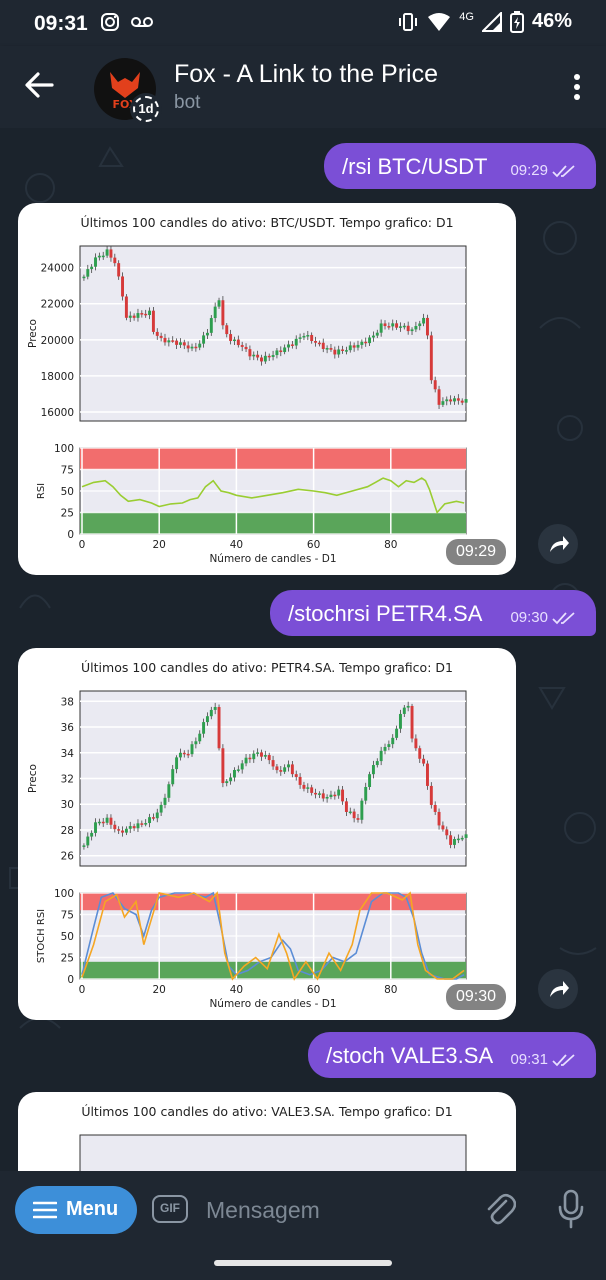 The width and height of the screenshot is (606, 1280). I want to click on indicator-line, so click(273, 496).